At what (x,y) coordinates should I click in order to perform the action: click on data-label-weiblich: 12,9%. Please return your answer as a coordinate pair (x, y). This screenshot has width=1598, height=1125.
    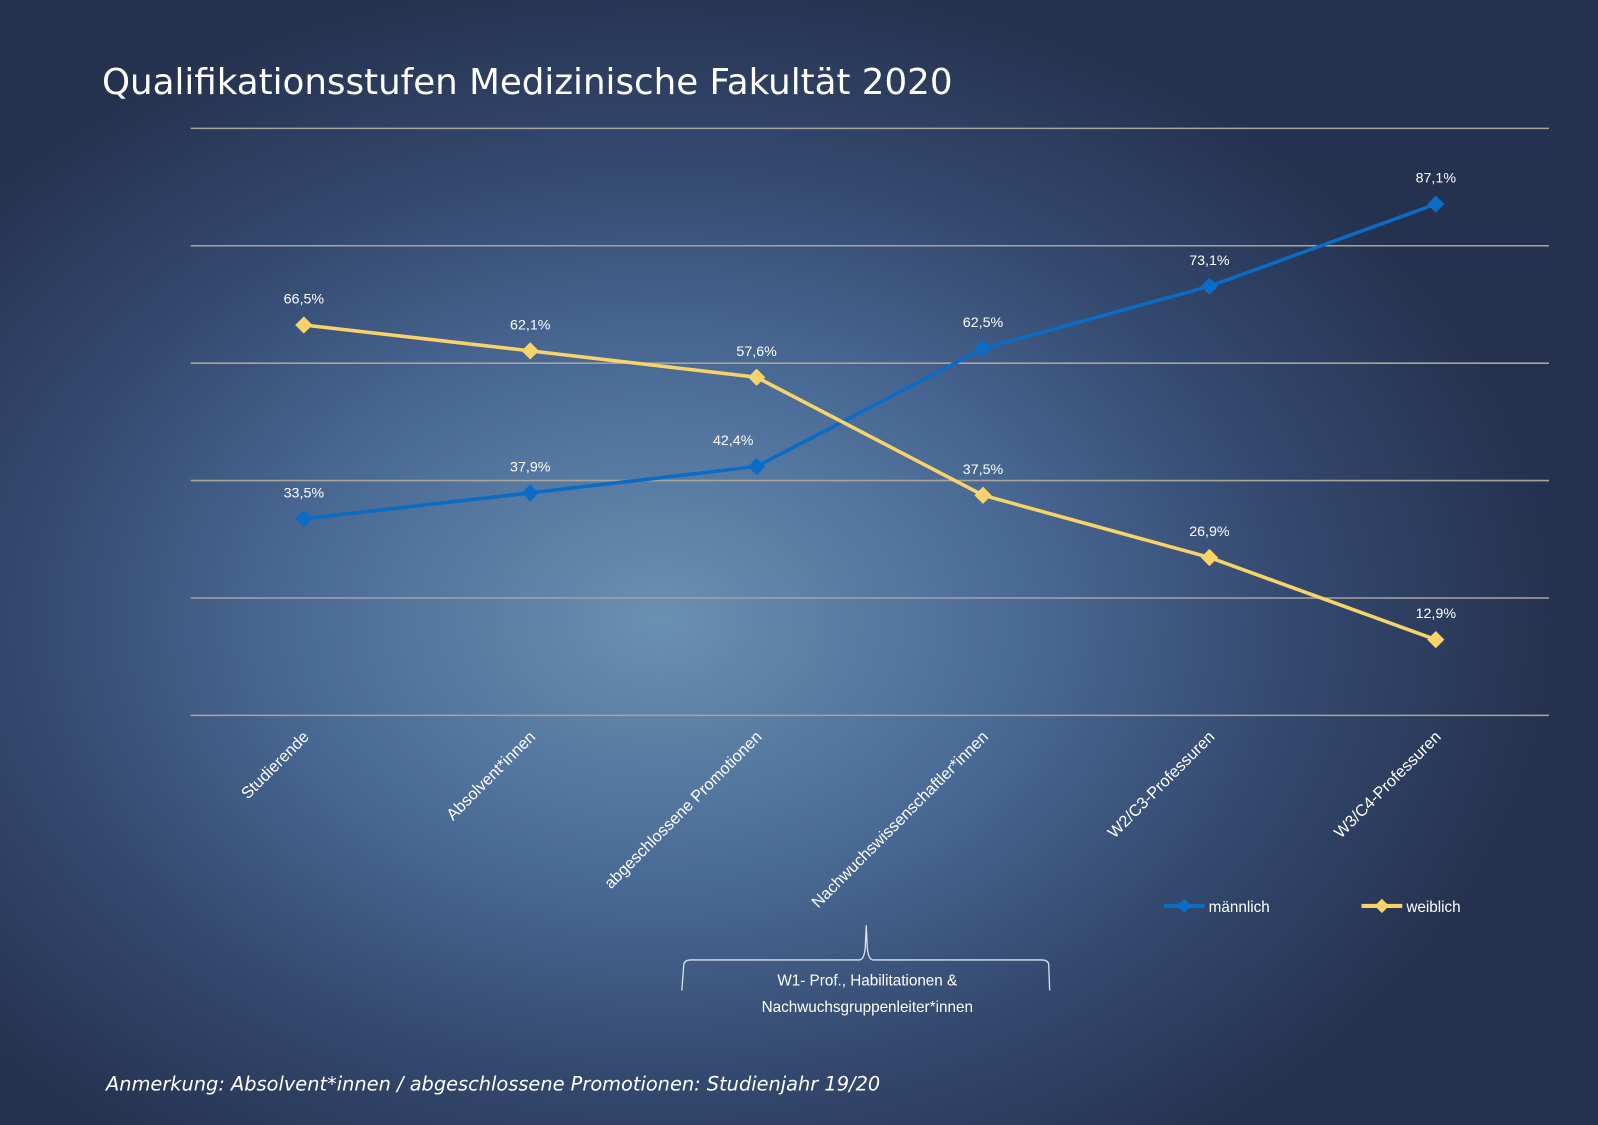
    Looking at the image, I should click on (1436, 614).